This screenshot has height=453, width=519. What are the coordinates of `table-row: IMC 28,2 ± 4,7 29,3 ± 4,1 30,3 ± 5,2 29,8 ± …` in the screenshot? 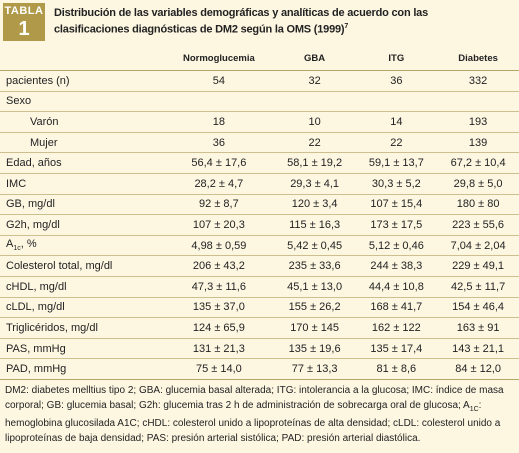 It's located at (259, 184).